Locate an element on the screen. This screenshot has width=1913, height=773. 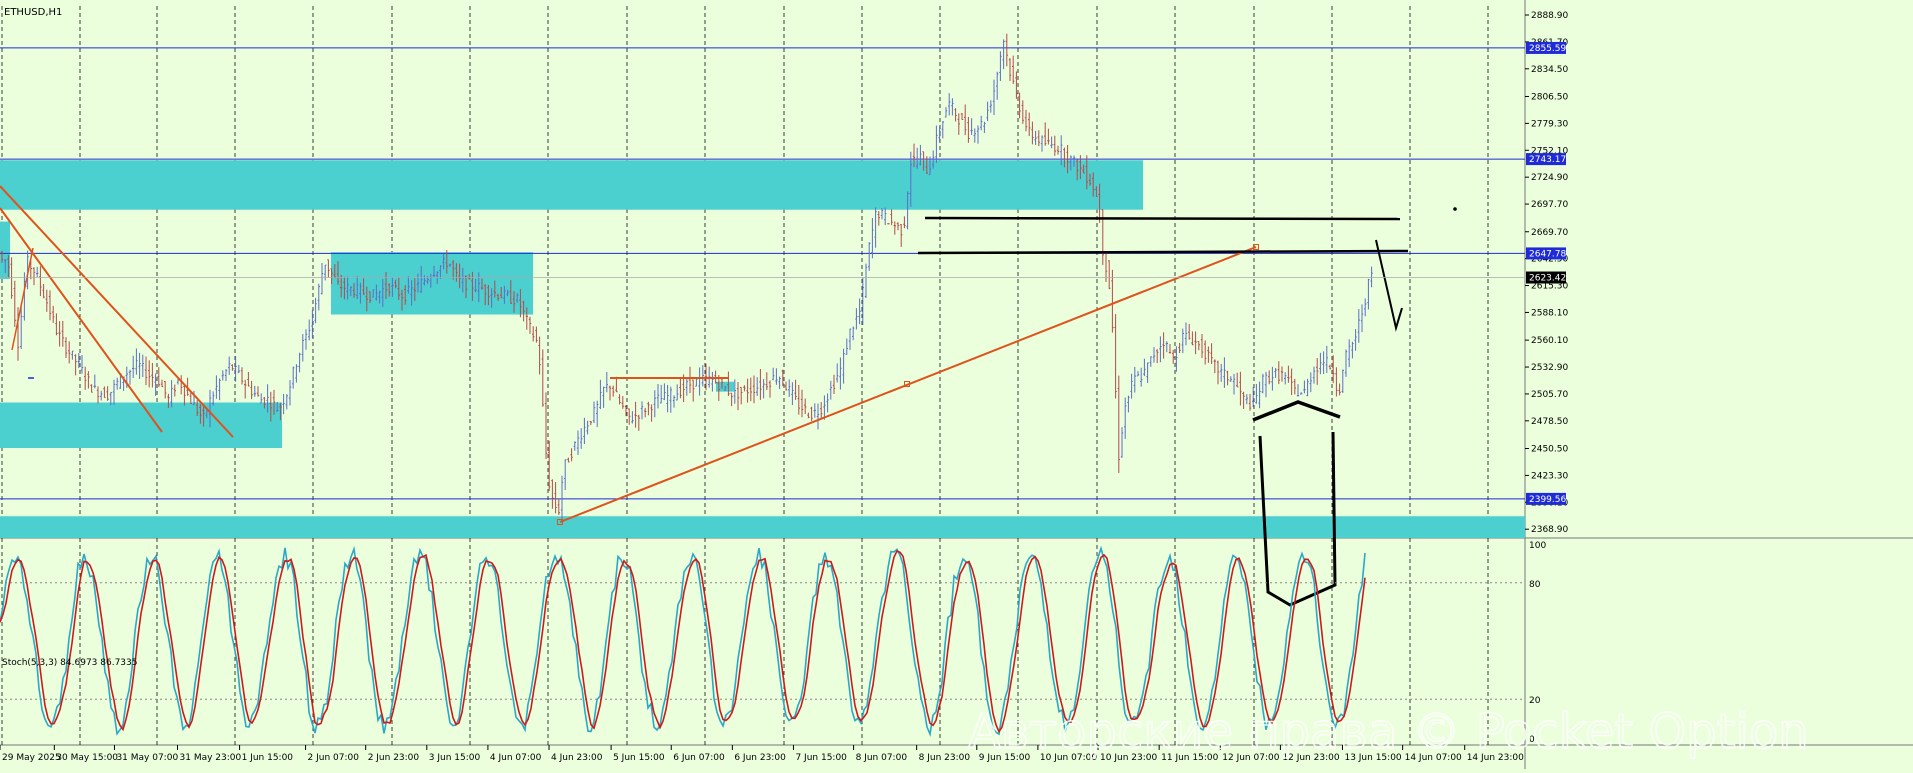
level-price-label: 2743.17 is located at coordinates (1547, 160).